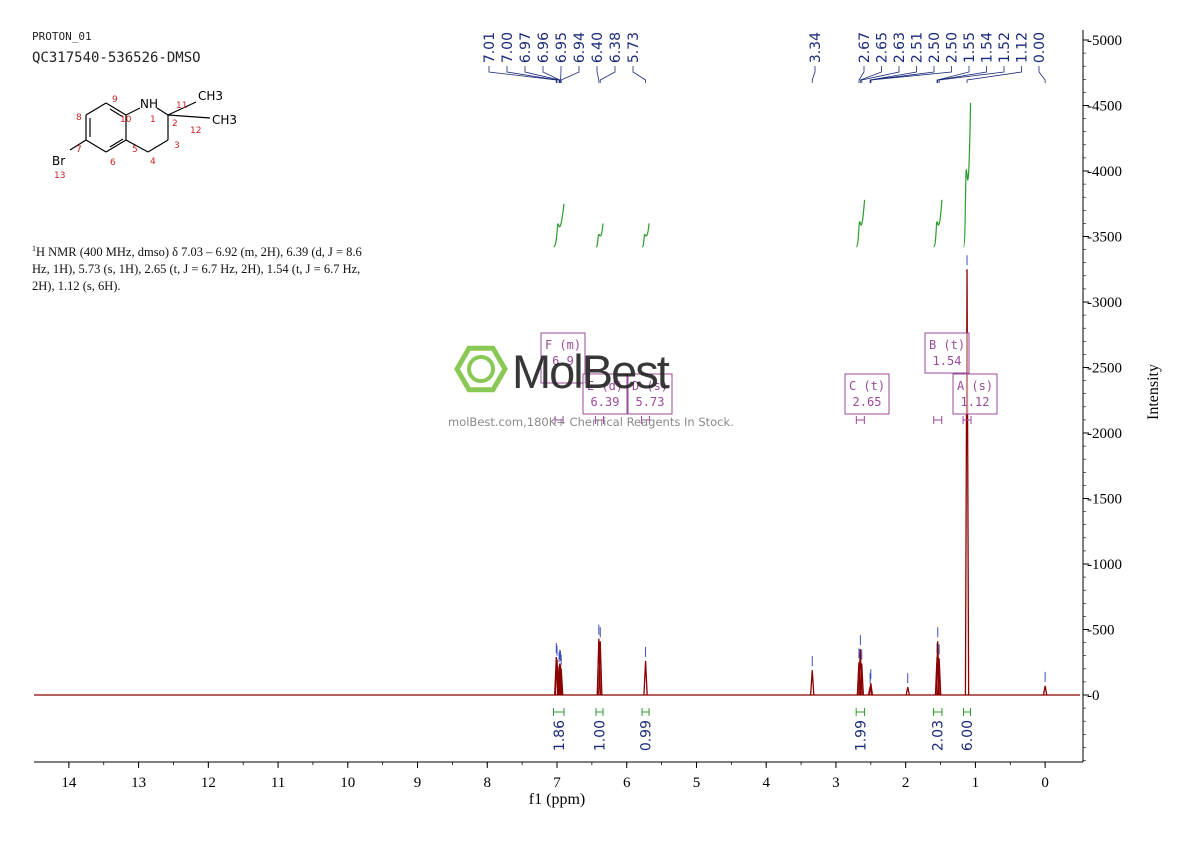  I want to click on x-tick-label: 9, so click(418, 783).